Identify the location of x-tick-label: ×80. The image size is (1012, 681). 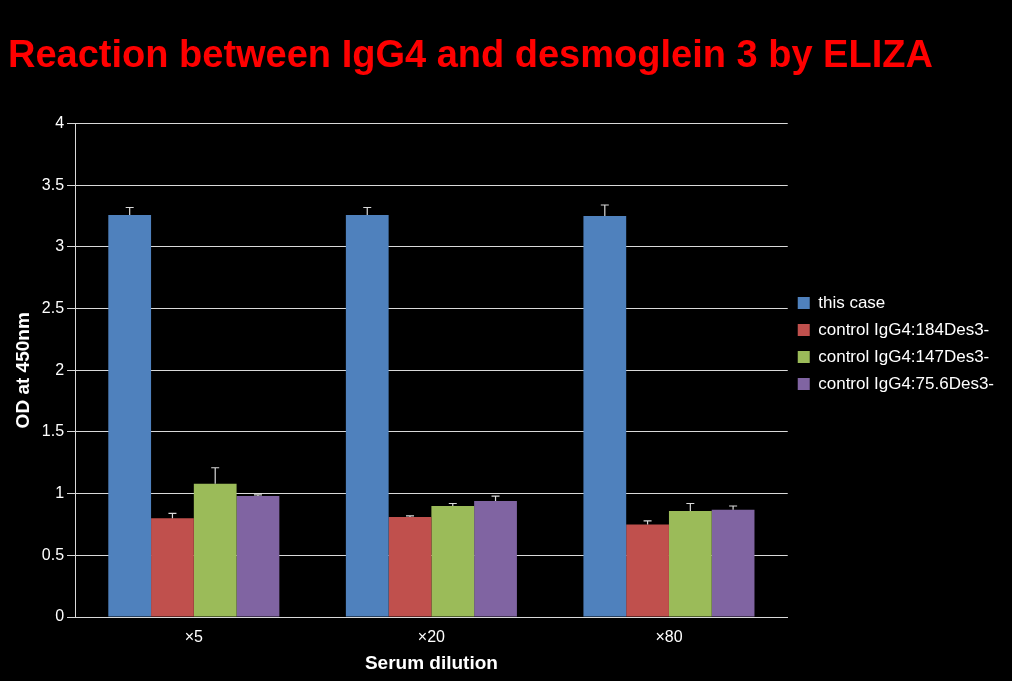
(669, 637).